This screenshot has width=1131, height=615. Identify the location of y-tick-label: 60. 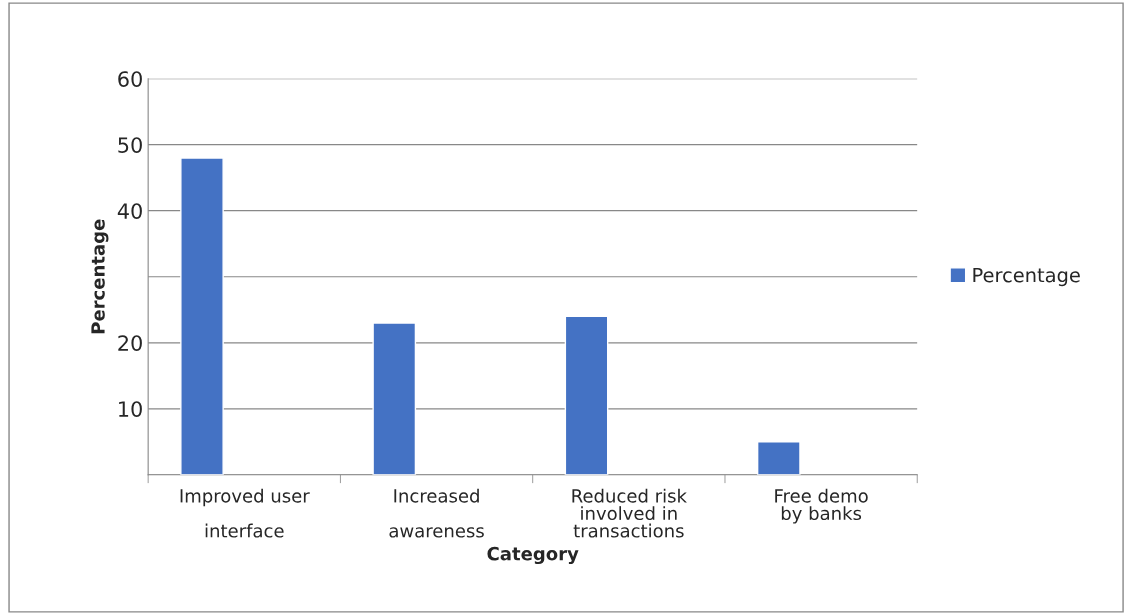
(130, 79).